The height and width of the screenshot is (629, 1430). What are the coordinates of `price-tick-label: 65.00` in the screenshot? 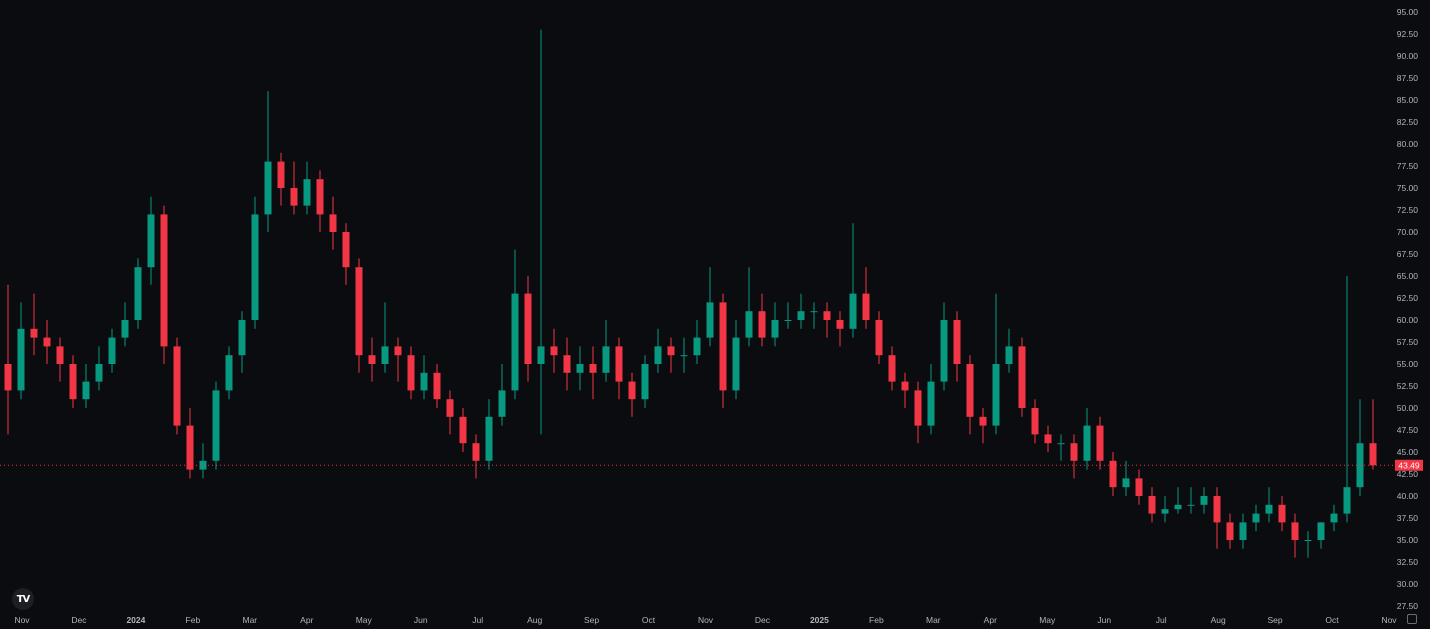 It's located at (1408, 276).